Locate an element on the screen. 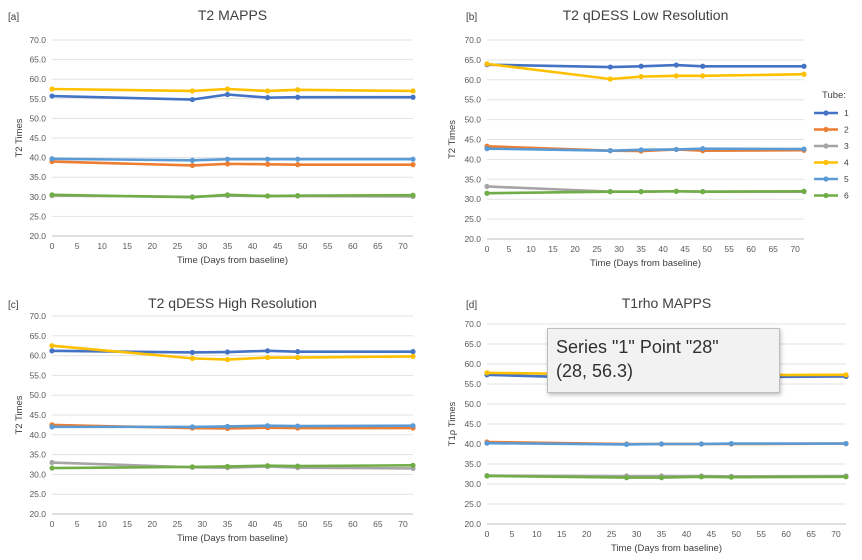 This screenshot has height=560, width=862. panel-tag: [d] is located at coordinates (471, 305).